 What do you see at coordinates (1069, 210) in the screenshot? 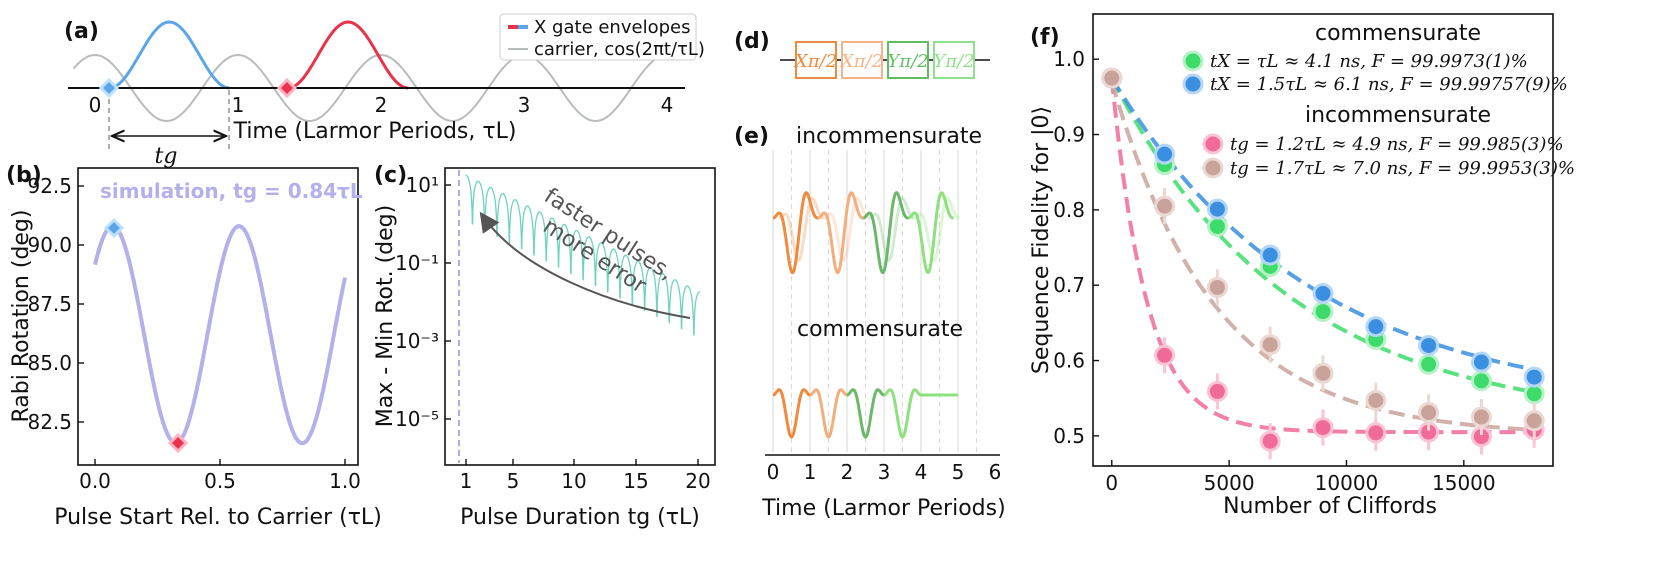
I see `f-ytick: 0.8` at bounding box center [1069, 210].